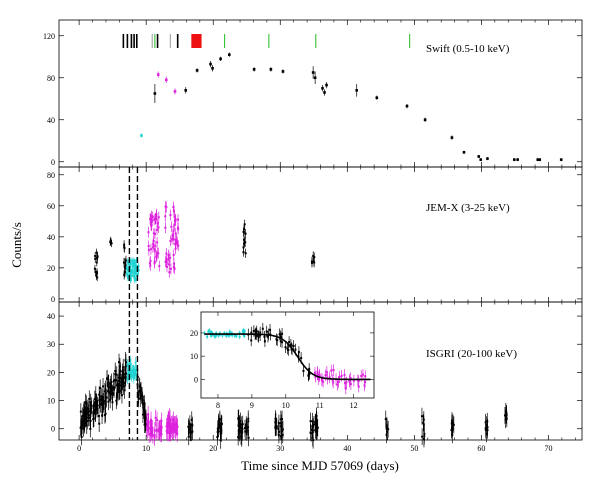 This screenshot has height=490, width=613. Describe the element at coordinates (51, 175) in the screenshot. I see `jemx-ytick-label: 80` at that location.